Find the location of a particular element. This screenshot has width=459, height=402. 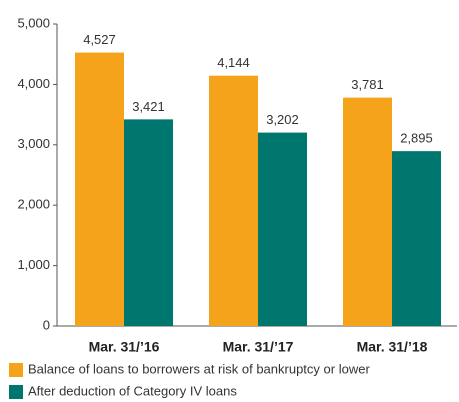

x-tick-label: Mar. 31/’18 is located at coordinates (392, 347).